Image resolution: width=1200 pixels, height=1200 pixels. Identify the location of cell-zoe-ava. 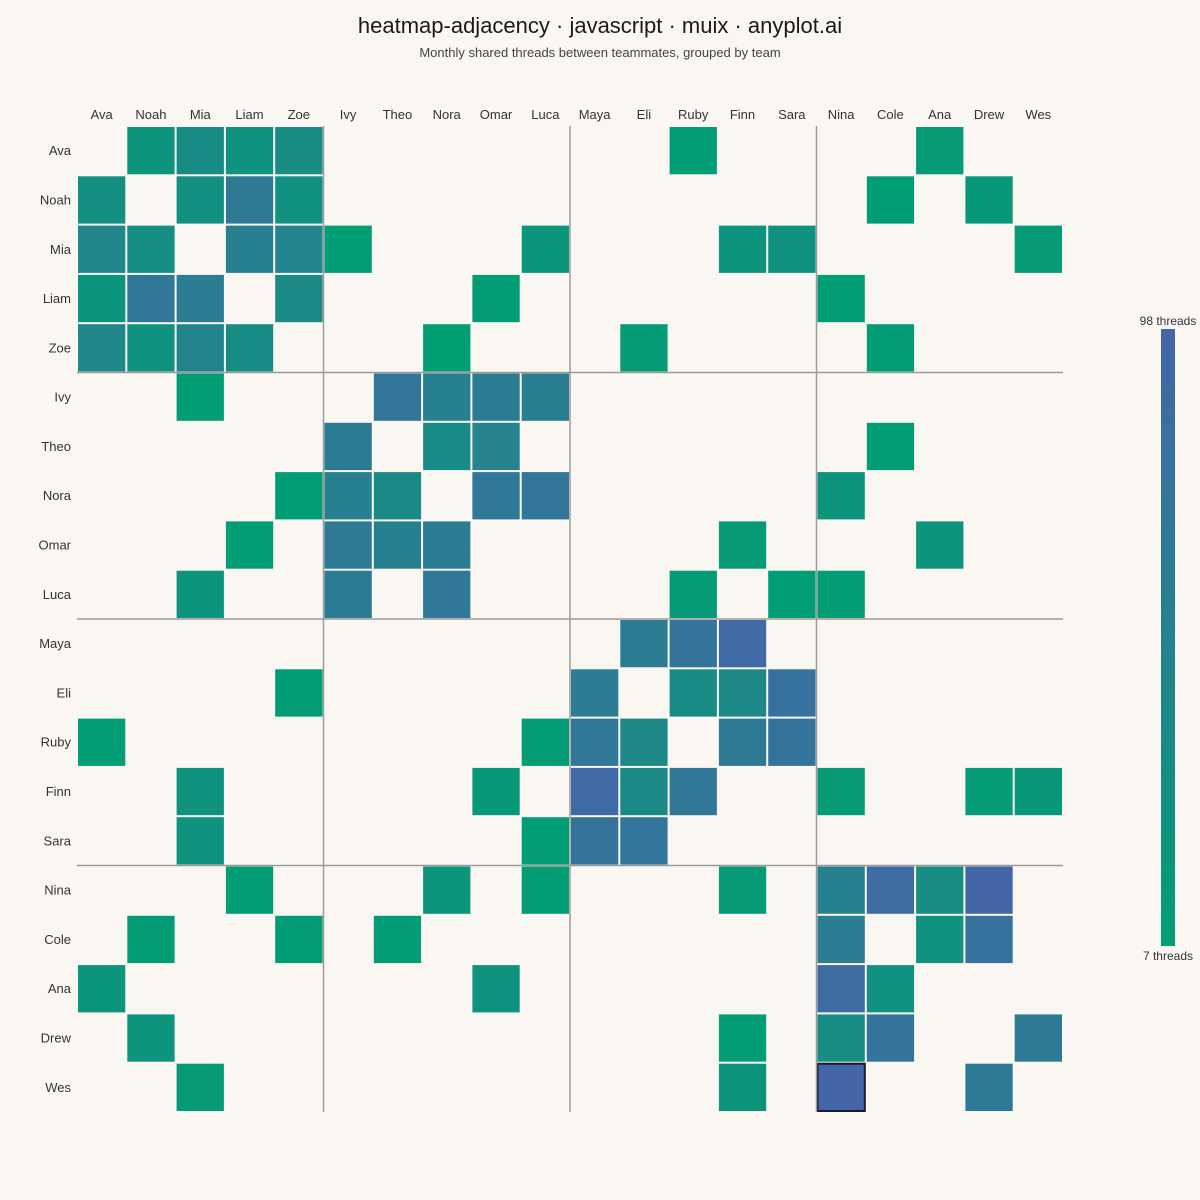
(102, 348).